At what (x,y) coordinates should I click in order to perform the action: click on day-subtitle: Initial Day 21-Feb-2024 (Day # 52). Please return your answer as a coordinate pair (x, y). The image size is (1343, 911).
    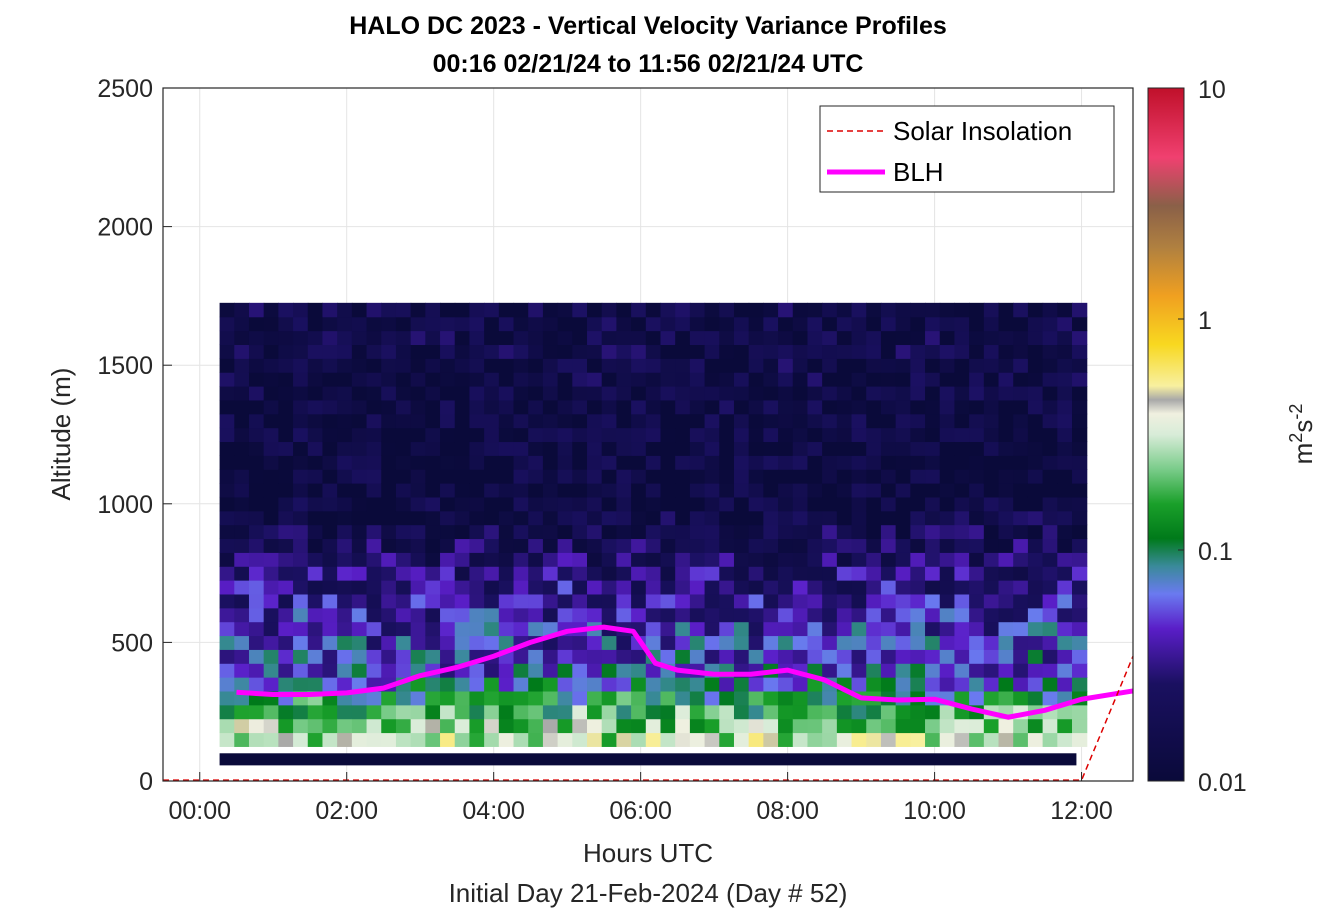
    Looking at the image, I should click on (648, 893).